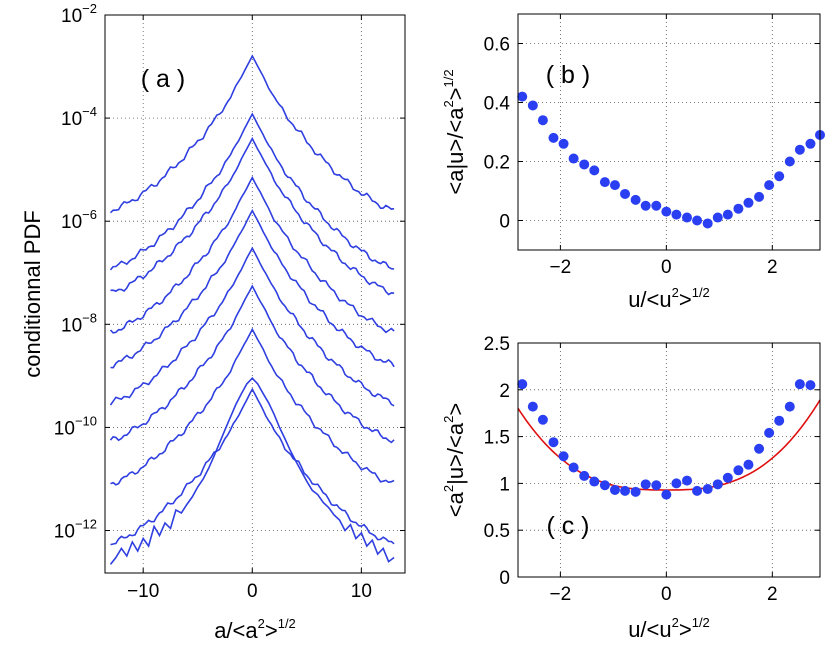 The height and width of the screenshot is (650, 830). Describe the element at coordinates (79, 220) in the screenshot. I see `tick-label-y: 10⁻⁶` at that location.